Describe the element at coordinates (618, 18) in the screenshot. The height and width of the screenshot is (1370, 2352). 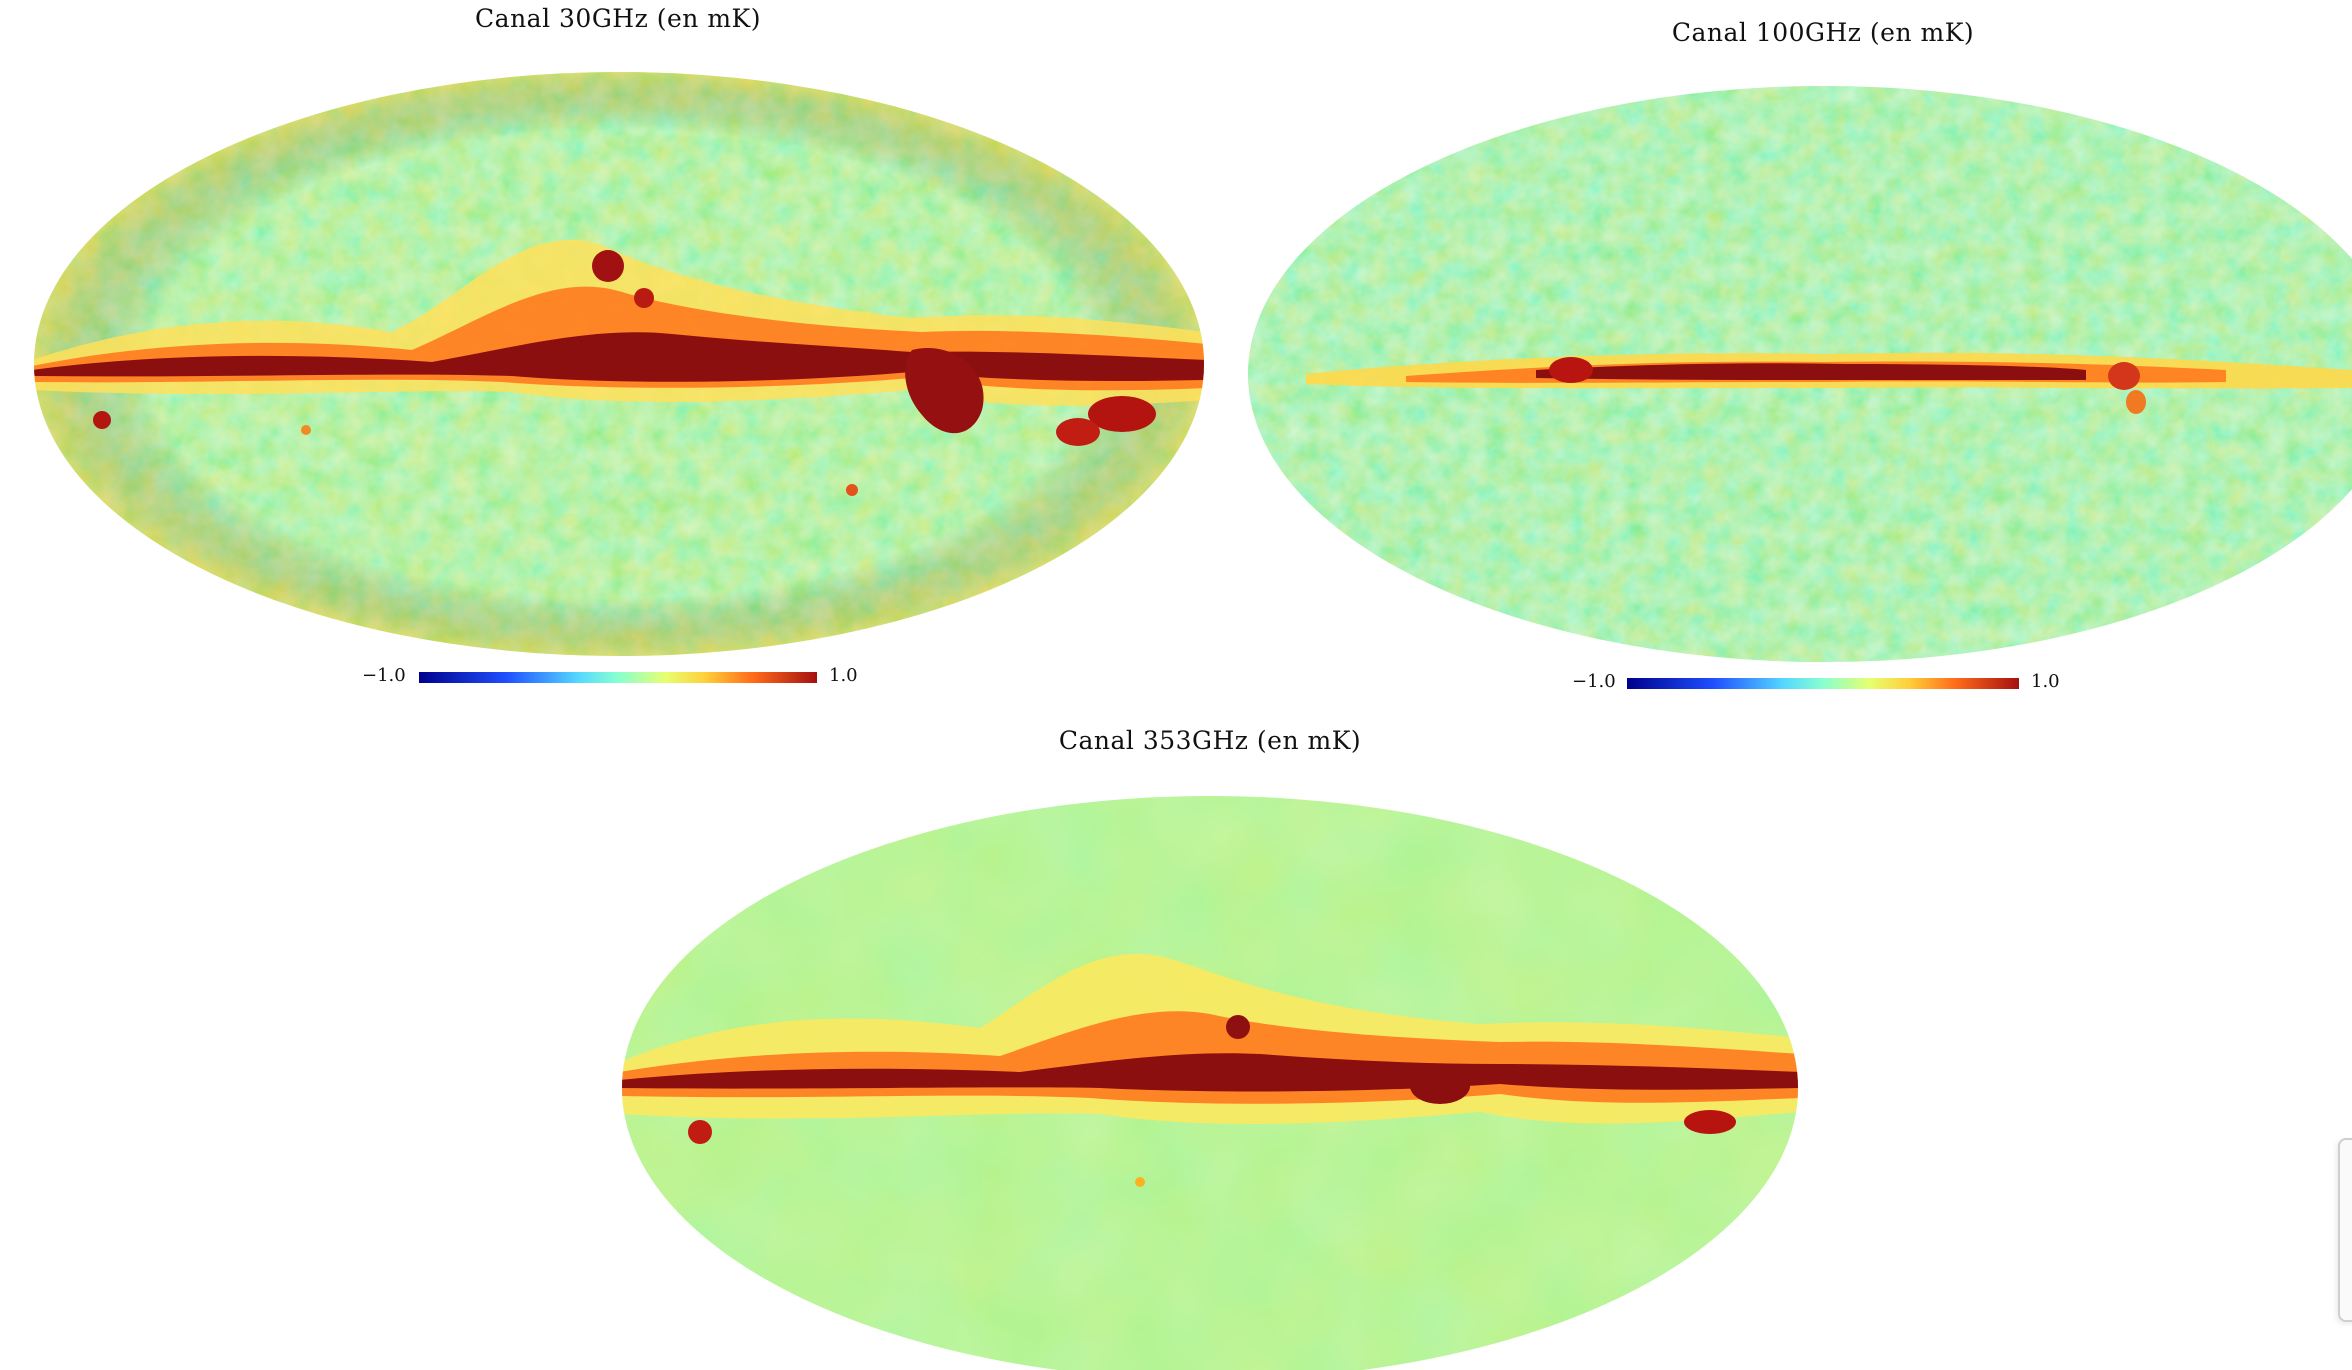
I see `map-30ghz-title: Canal 30GHz (en mK)` at that location.